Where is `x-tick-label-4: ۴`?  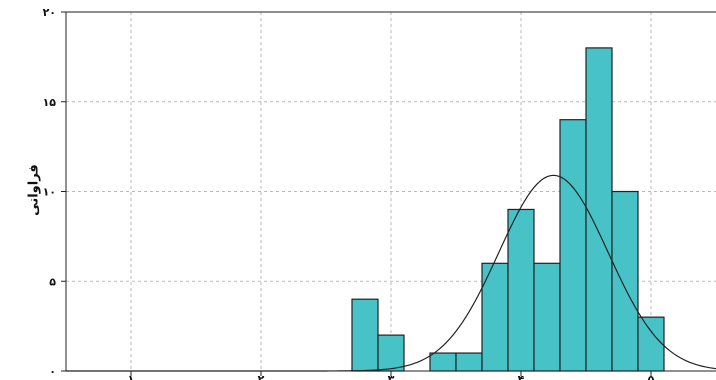 x-tick-label-4: ۴ is located at coordinates (521, 376).